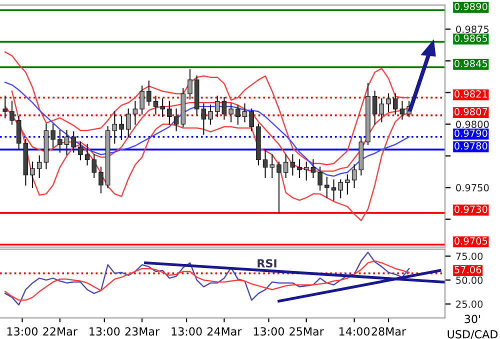  I want to click on y-tick-label: 25.00, so click(469, 304).